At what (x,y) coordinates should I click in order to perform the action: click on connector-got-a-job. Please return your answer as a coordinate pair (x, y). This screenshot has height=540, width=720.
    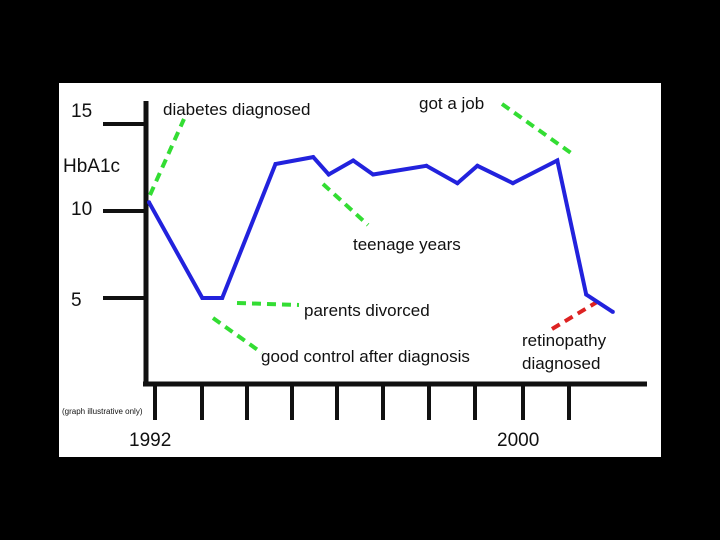
    Looking at the image, I should click on (536, 128).